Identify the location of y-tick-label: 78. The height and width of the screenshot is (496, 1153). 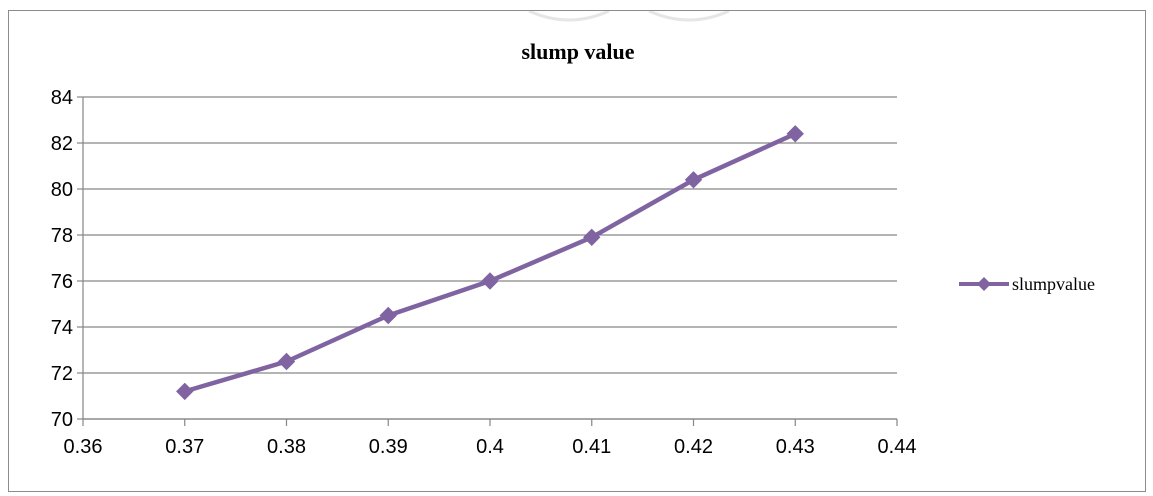
(62, 236).